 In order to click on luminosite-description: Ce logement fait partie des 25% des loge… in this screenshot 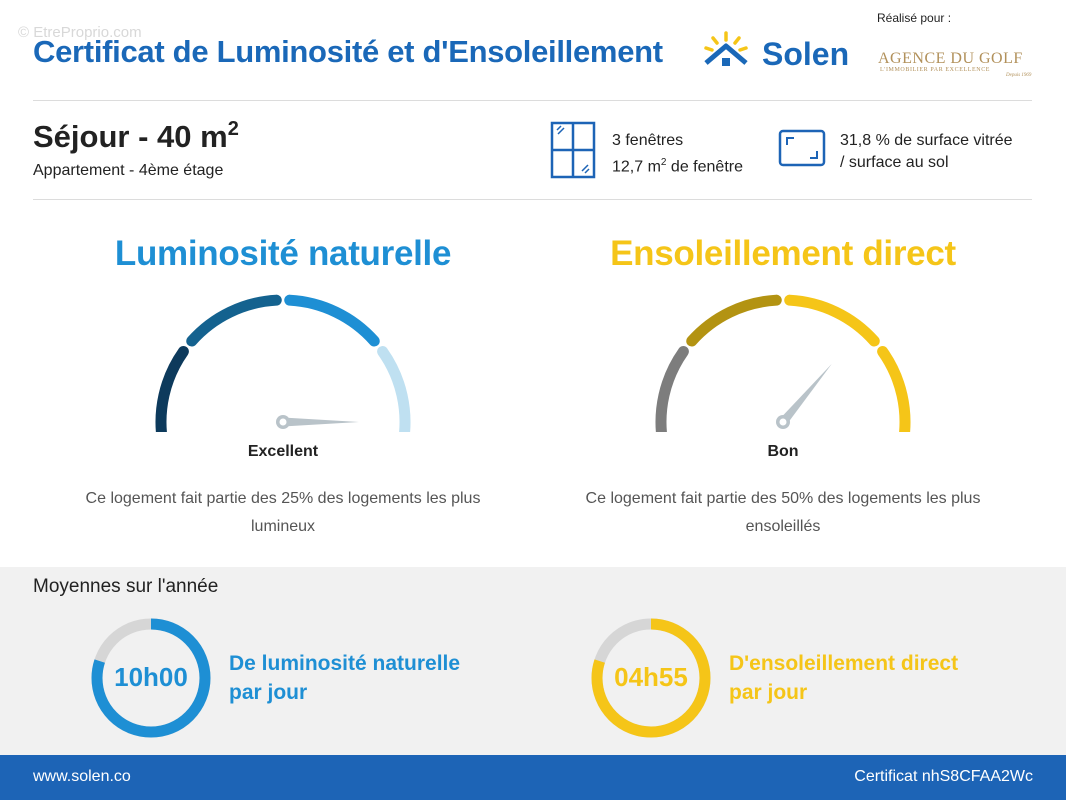, I will do `click(283, 512)`.